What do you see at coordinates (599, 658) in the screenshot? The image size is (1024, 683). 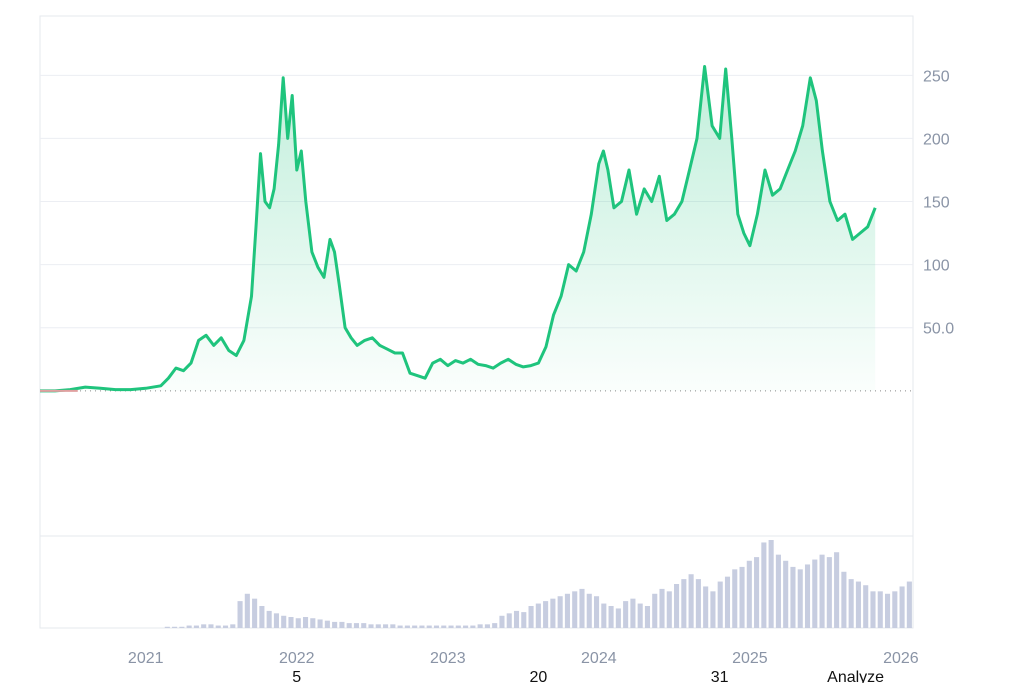 I see `x-tick-label-2024: 2024` at bounding box center [599, 658].